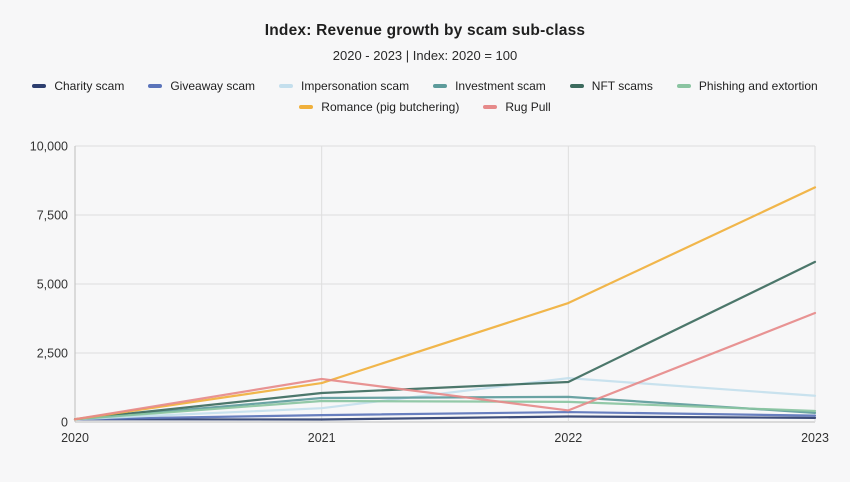 The height and width of the screenshot is (482, 850). What do you see at coordinates (815, 438) in the screenshot?
I see `x-tick-label: 2023` at bounding box center [815, 438].